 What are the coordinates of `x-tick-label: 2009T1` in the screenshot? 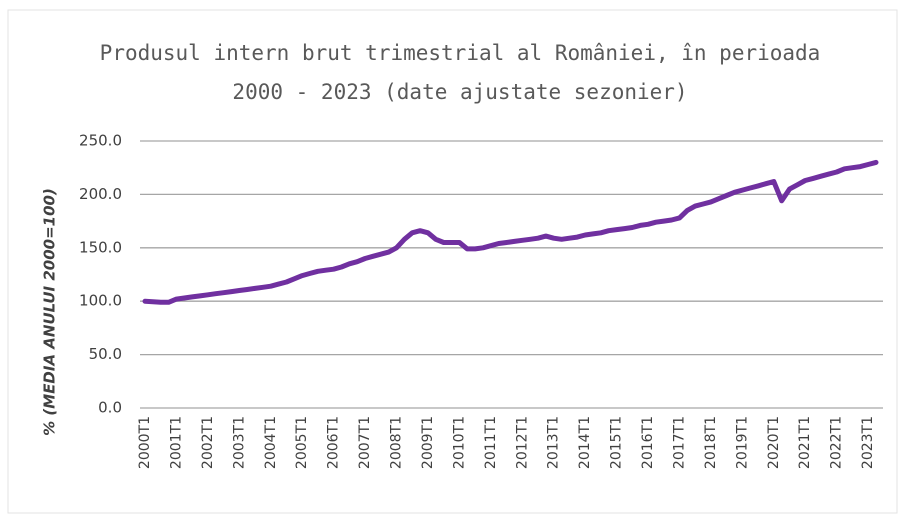 It's located at (428, 442).